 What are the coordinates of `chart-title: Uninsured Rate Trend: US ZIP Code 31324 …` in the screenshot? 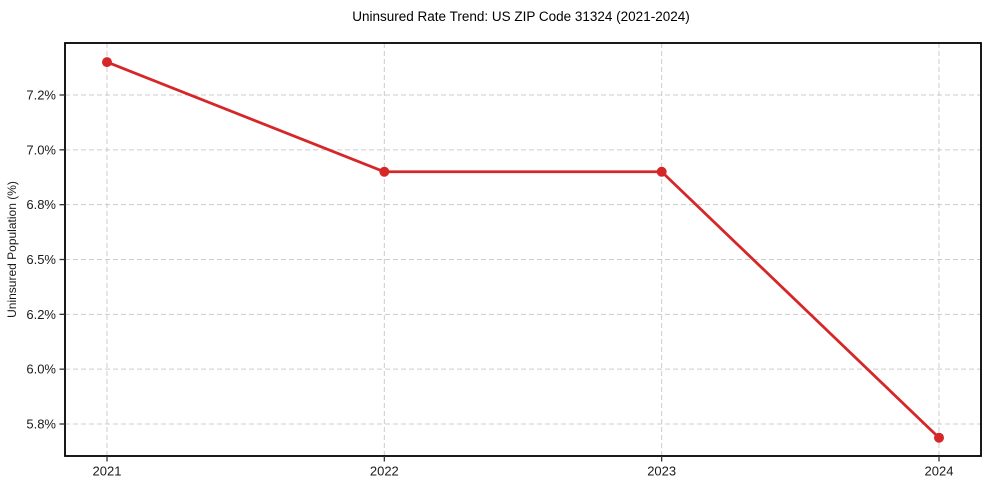 It's located at (520, 16).